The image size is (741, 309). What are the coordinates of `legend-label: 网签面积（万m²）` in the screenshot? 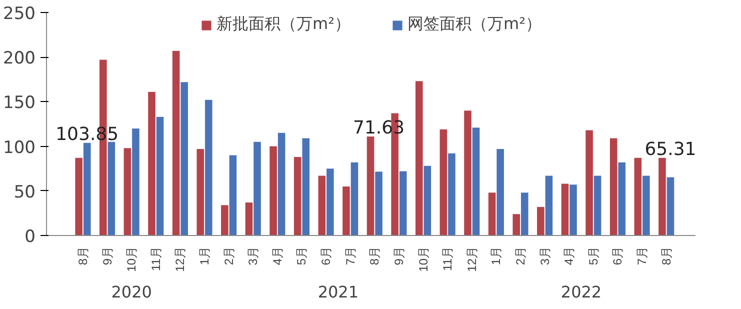 It's located at (475, 24).